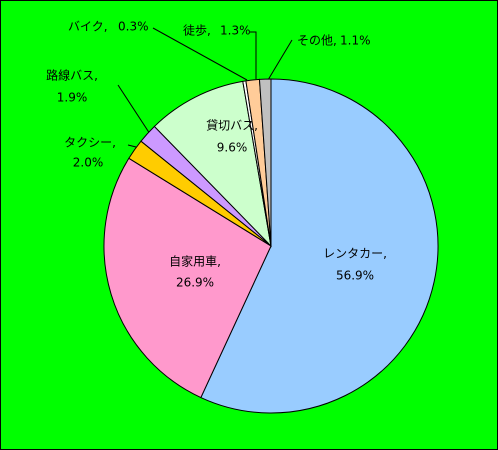 The width and height of the screenshot is (498, 450). I want to click on slice-label: タクシー,, so click(90, 143).